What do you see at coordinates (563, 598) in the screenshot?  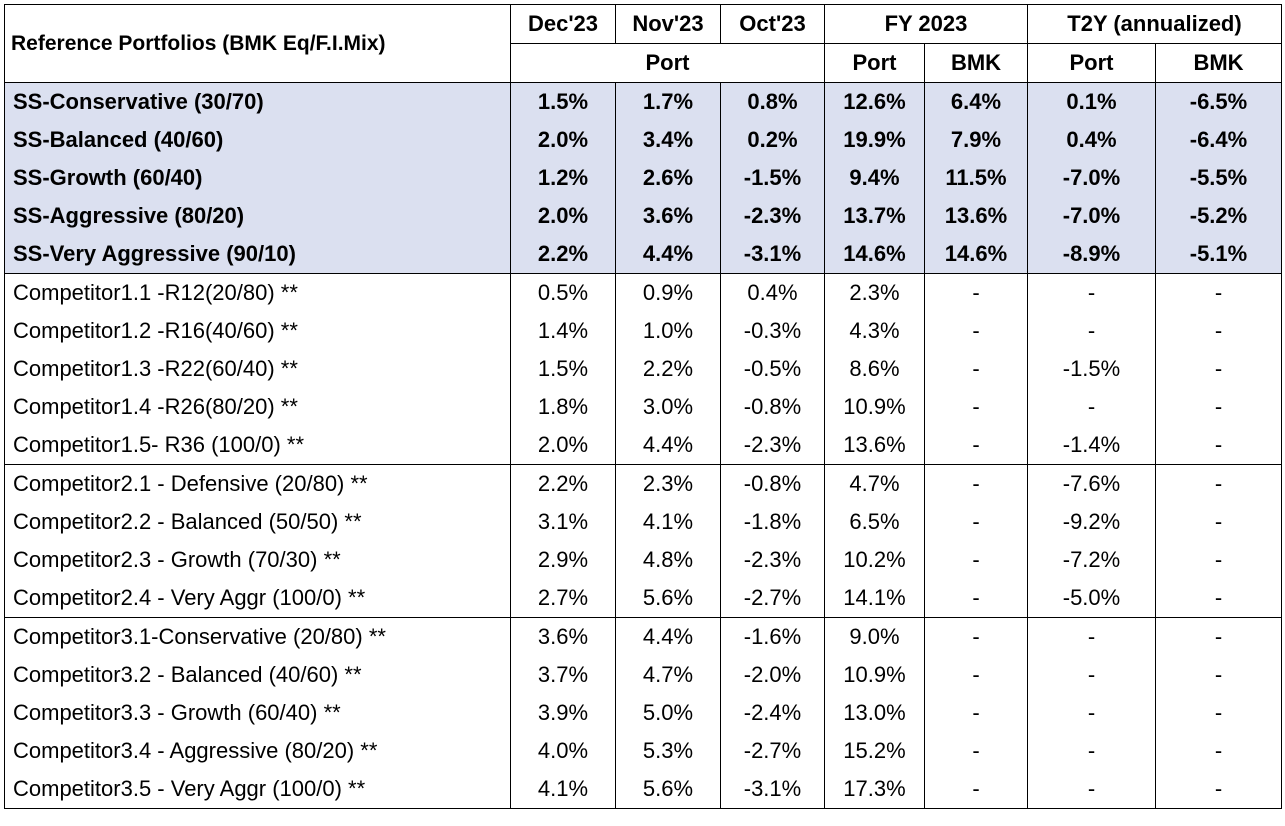 I see `dec23-cell: 2.7%` at bounding box center [563, 598].